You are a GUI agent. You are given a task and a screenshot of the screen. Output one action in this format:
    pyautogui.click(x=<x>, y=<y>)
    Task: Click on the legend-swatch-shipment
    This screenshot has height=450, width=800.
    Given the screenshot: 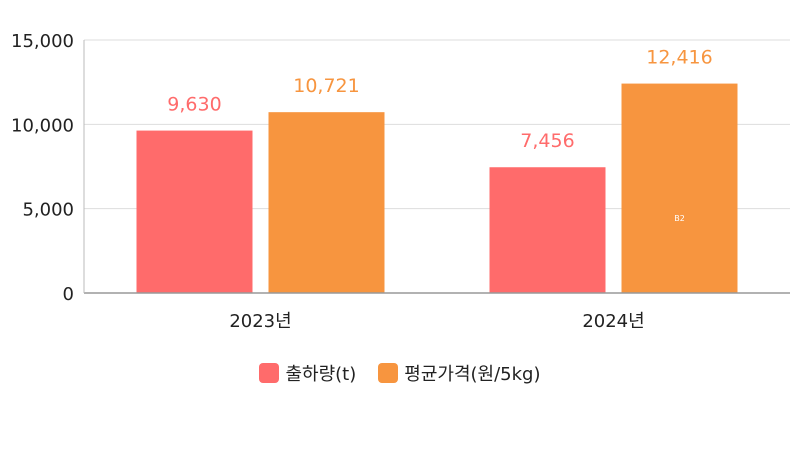 What is the action you would take?
    pyautogui.click(x=269, y=373)
    